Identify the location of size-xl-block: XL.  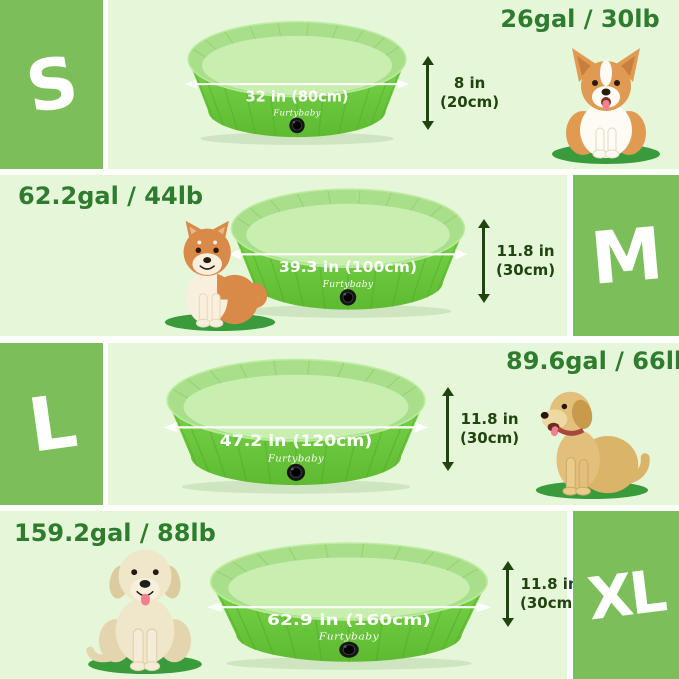
(626, 595).